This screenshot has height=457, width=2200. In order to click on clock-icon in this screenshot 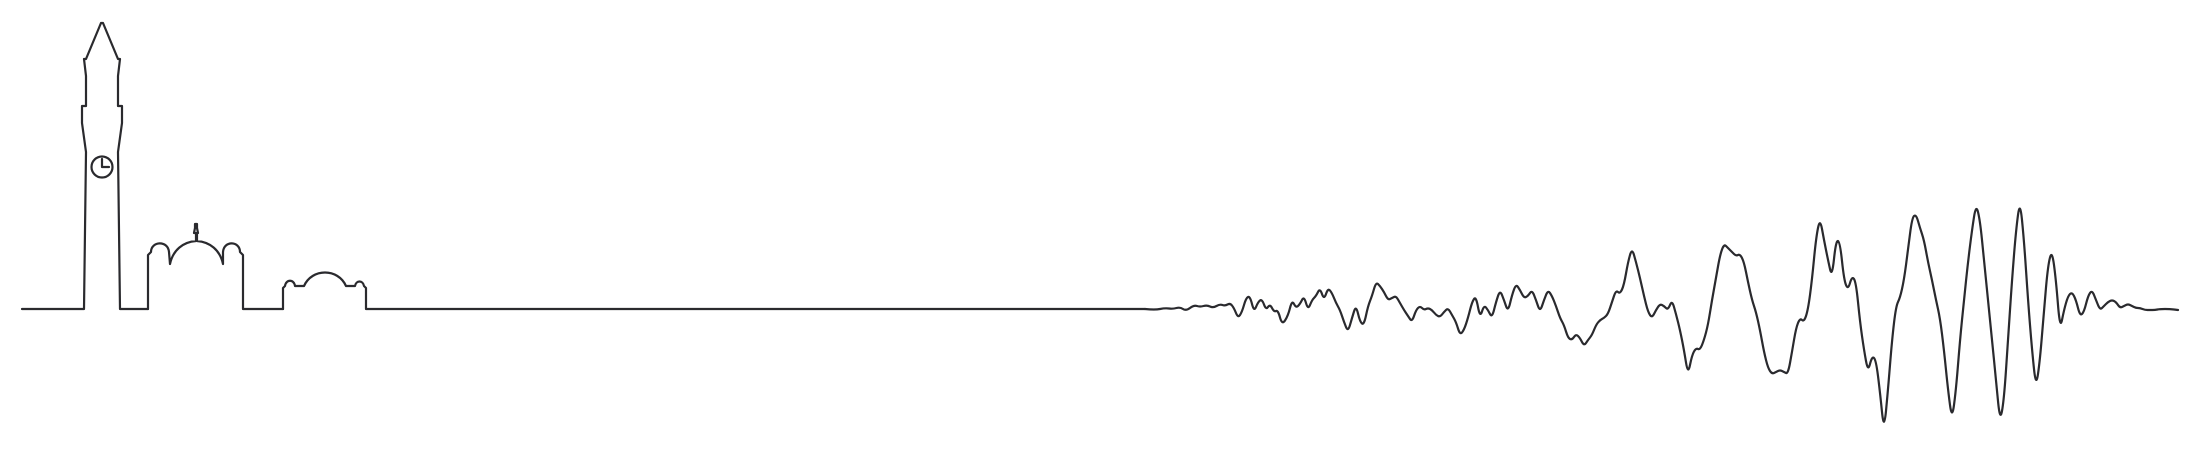, I will do `click(102, 167)`.